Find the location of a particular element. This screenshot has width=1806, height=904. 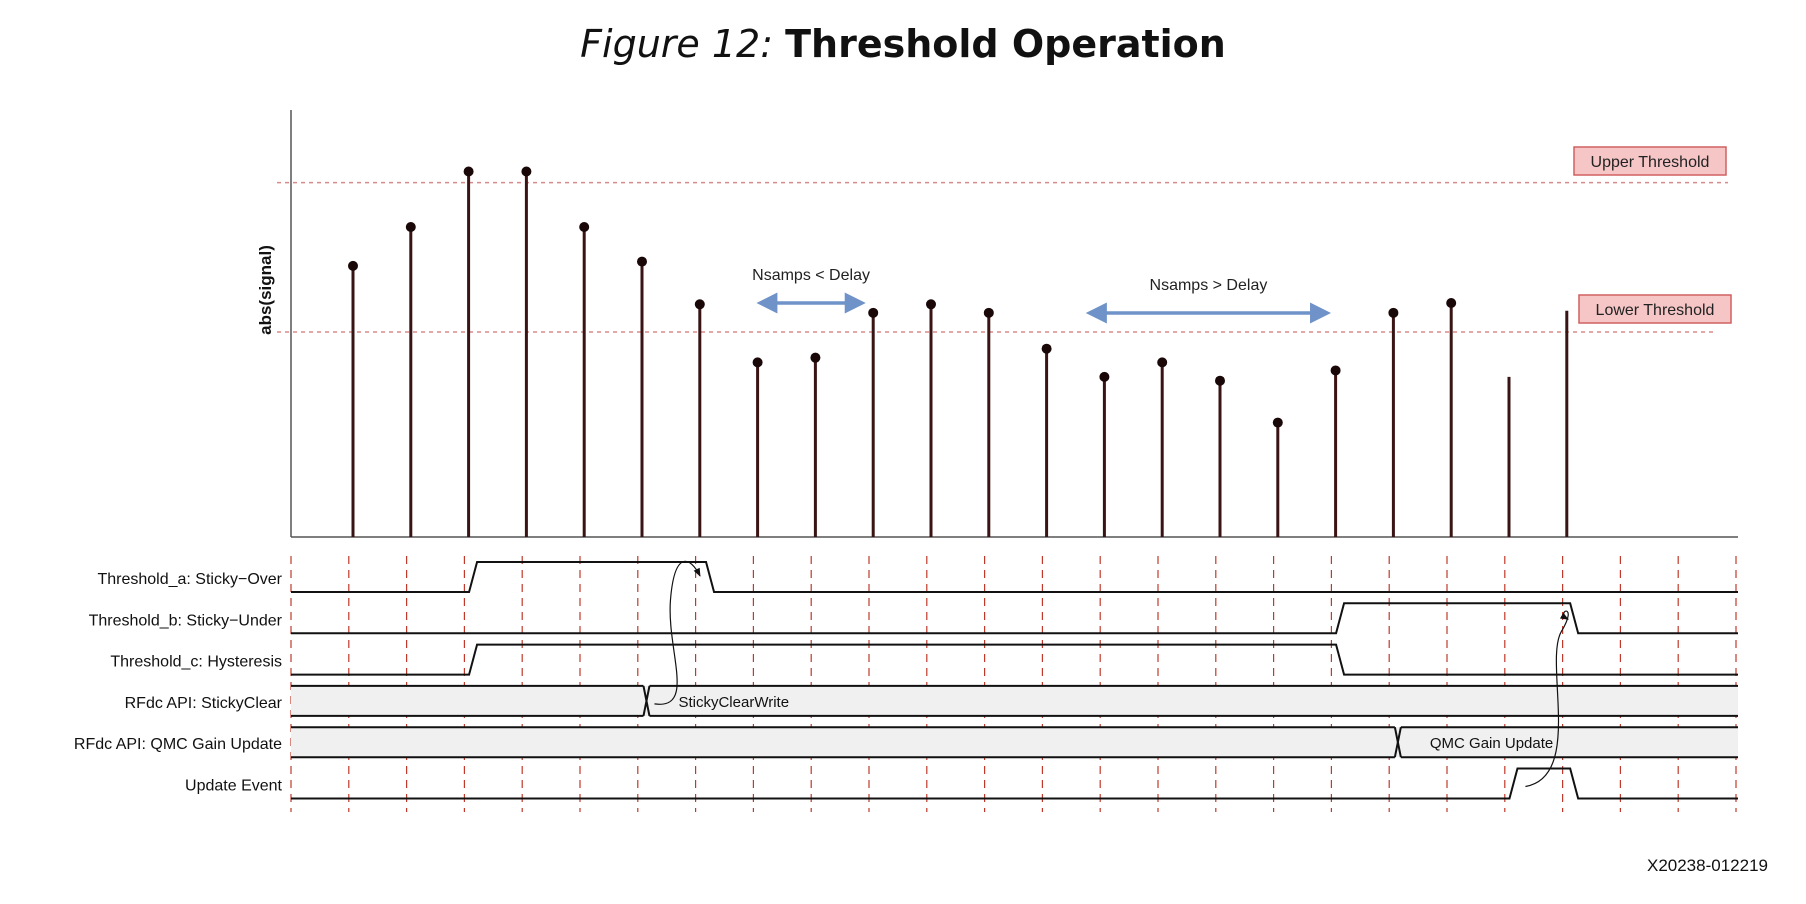

timing-signal-label: RFdc API: QMC Gain Update is located at coordinates (178, 744).